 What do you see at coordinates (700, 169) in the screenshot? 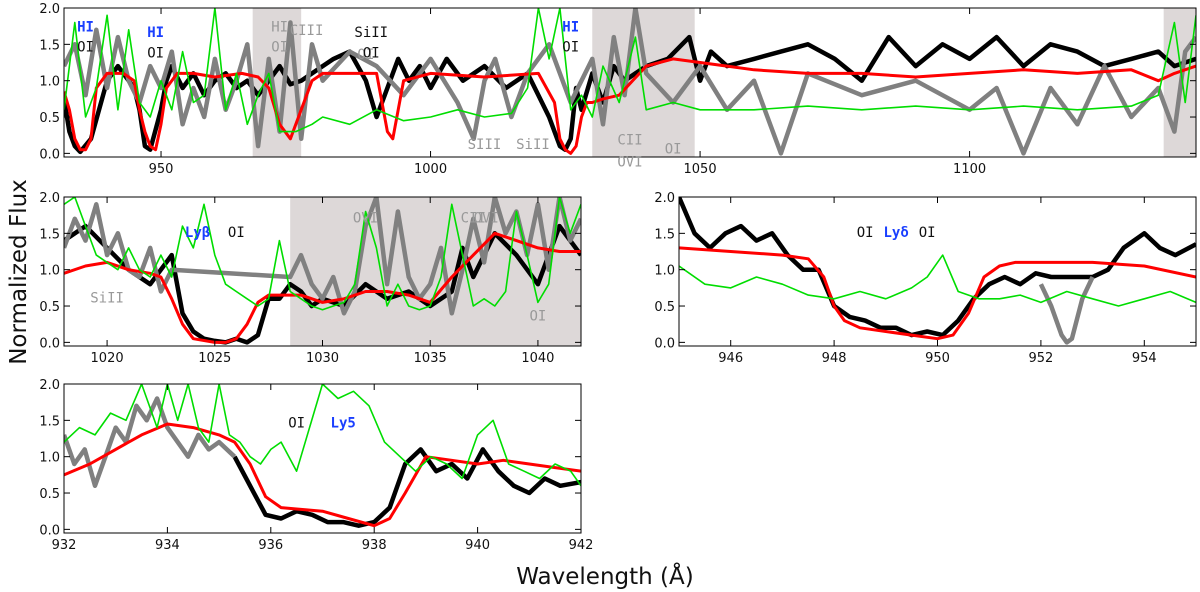
I see `x-tick-label: 1050` at bounding box center [700, 169].